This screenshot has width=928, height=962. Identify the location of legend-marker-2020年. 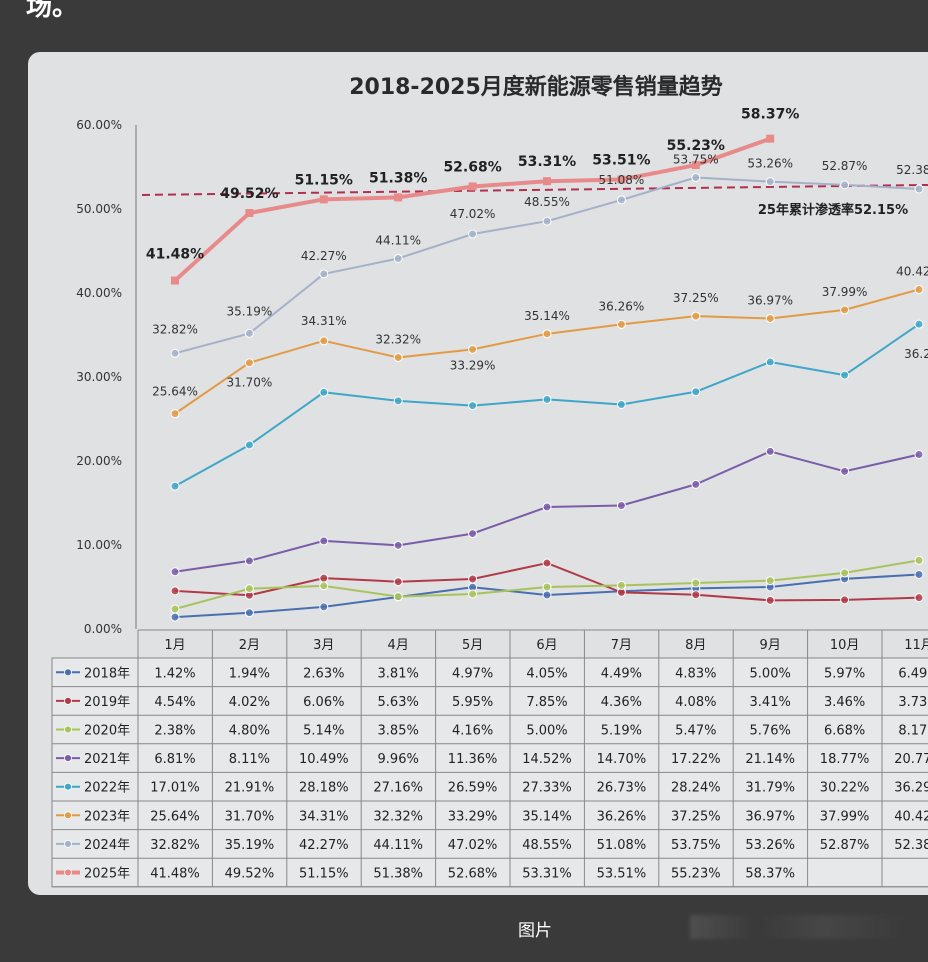
(68, 729).